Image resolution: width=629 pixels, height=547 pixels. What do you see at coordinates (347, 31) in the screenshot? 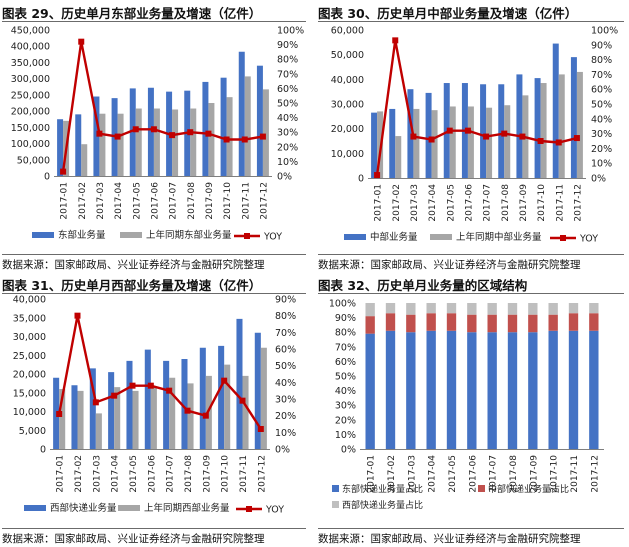
I see `y-tick-label: 60,000` at bounding box center [347, 31].